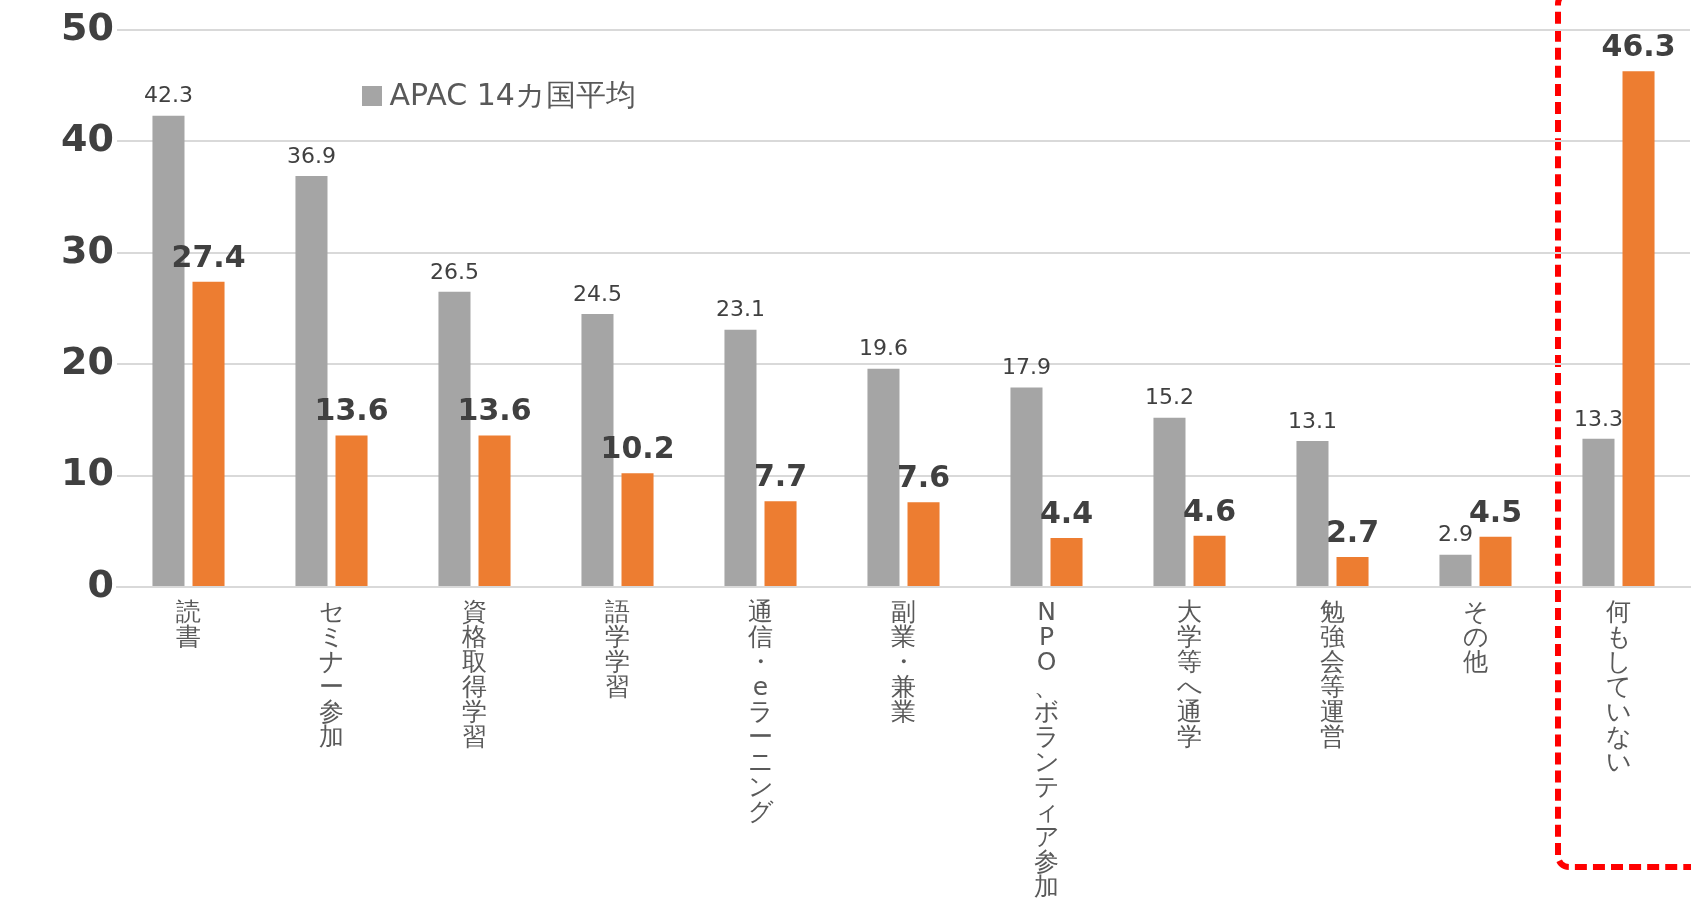 This screenshot has width=1691, height=922. I want to click on data-label: 24.5, so click(597, 293).